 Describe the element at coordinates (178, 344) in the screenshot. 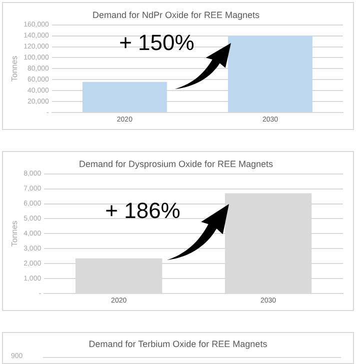

I see `text: Demand for Terbium Oxide for REE Magnets` at that location.